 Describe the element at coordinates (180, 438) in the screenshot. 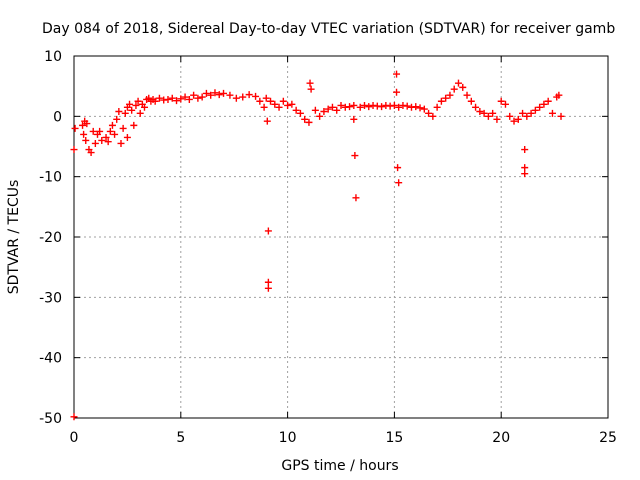

I see `x-tick-label: 5` at that location.